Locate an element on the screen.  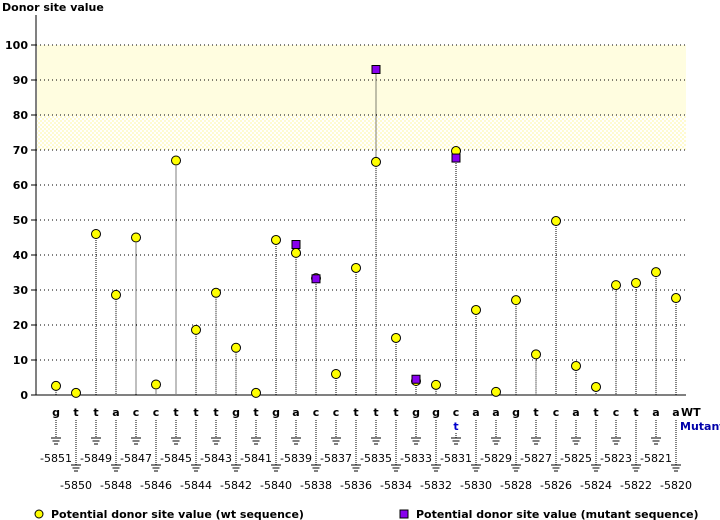
legend-mutant-marker is located at coordinates (404, 514).